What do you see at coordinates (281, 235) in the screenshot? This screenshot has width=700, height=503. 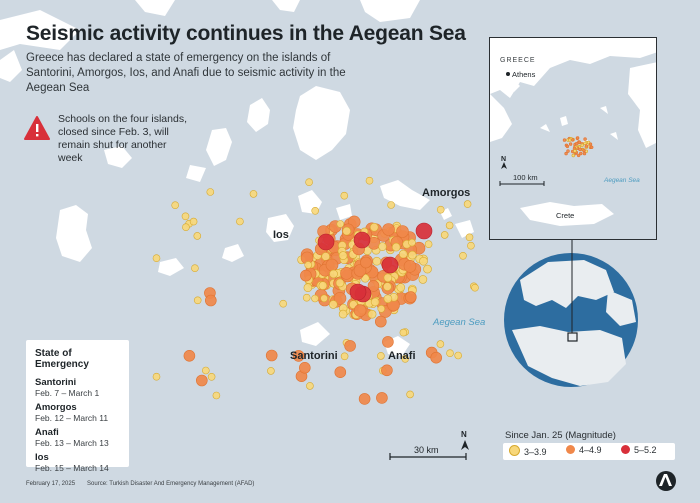 I see `label-ios: Ios` at bounding box center [281, 235].